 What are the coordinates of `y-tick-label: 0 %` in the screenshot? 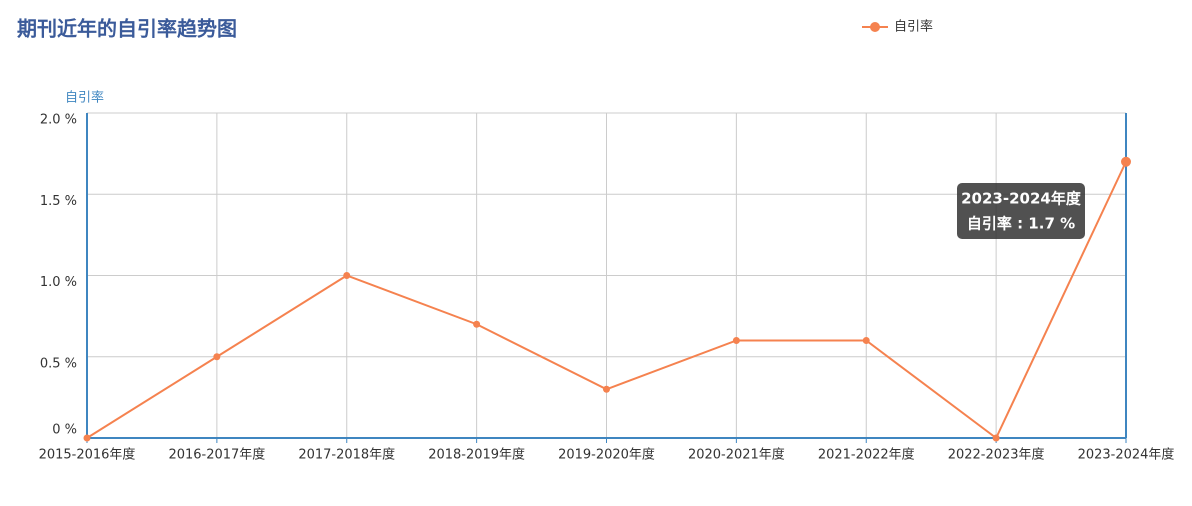 It's located at (64, 430).